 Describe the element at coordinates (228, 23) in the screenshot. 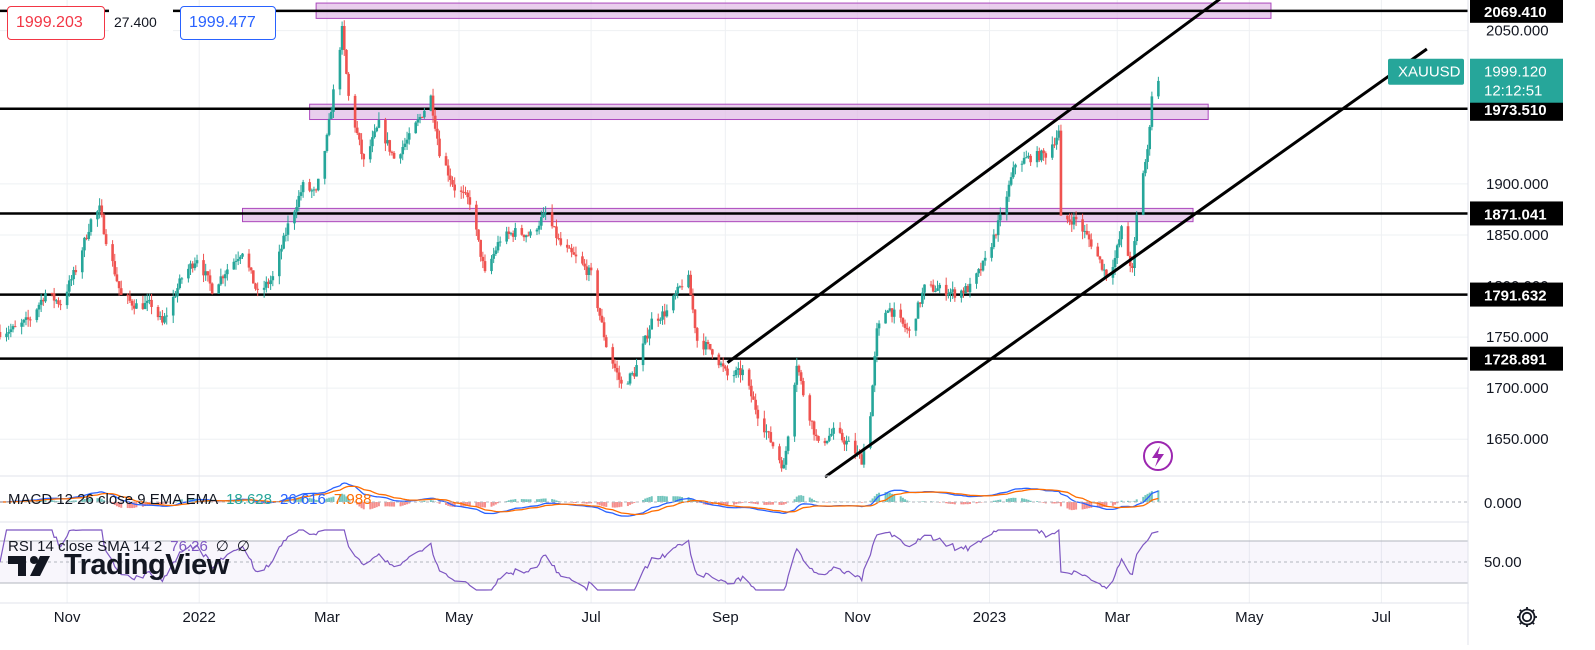

I see `buy-price-box: 1999.477` at that location.